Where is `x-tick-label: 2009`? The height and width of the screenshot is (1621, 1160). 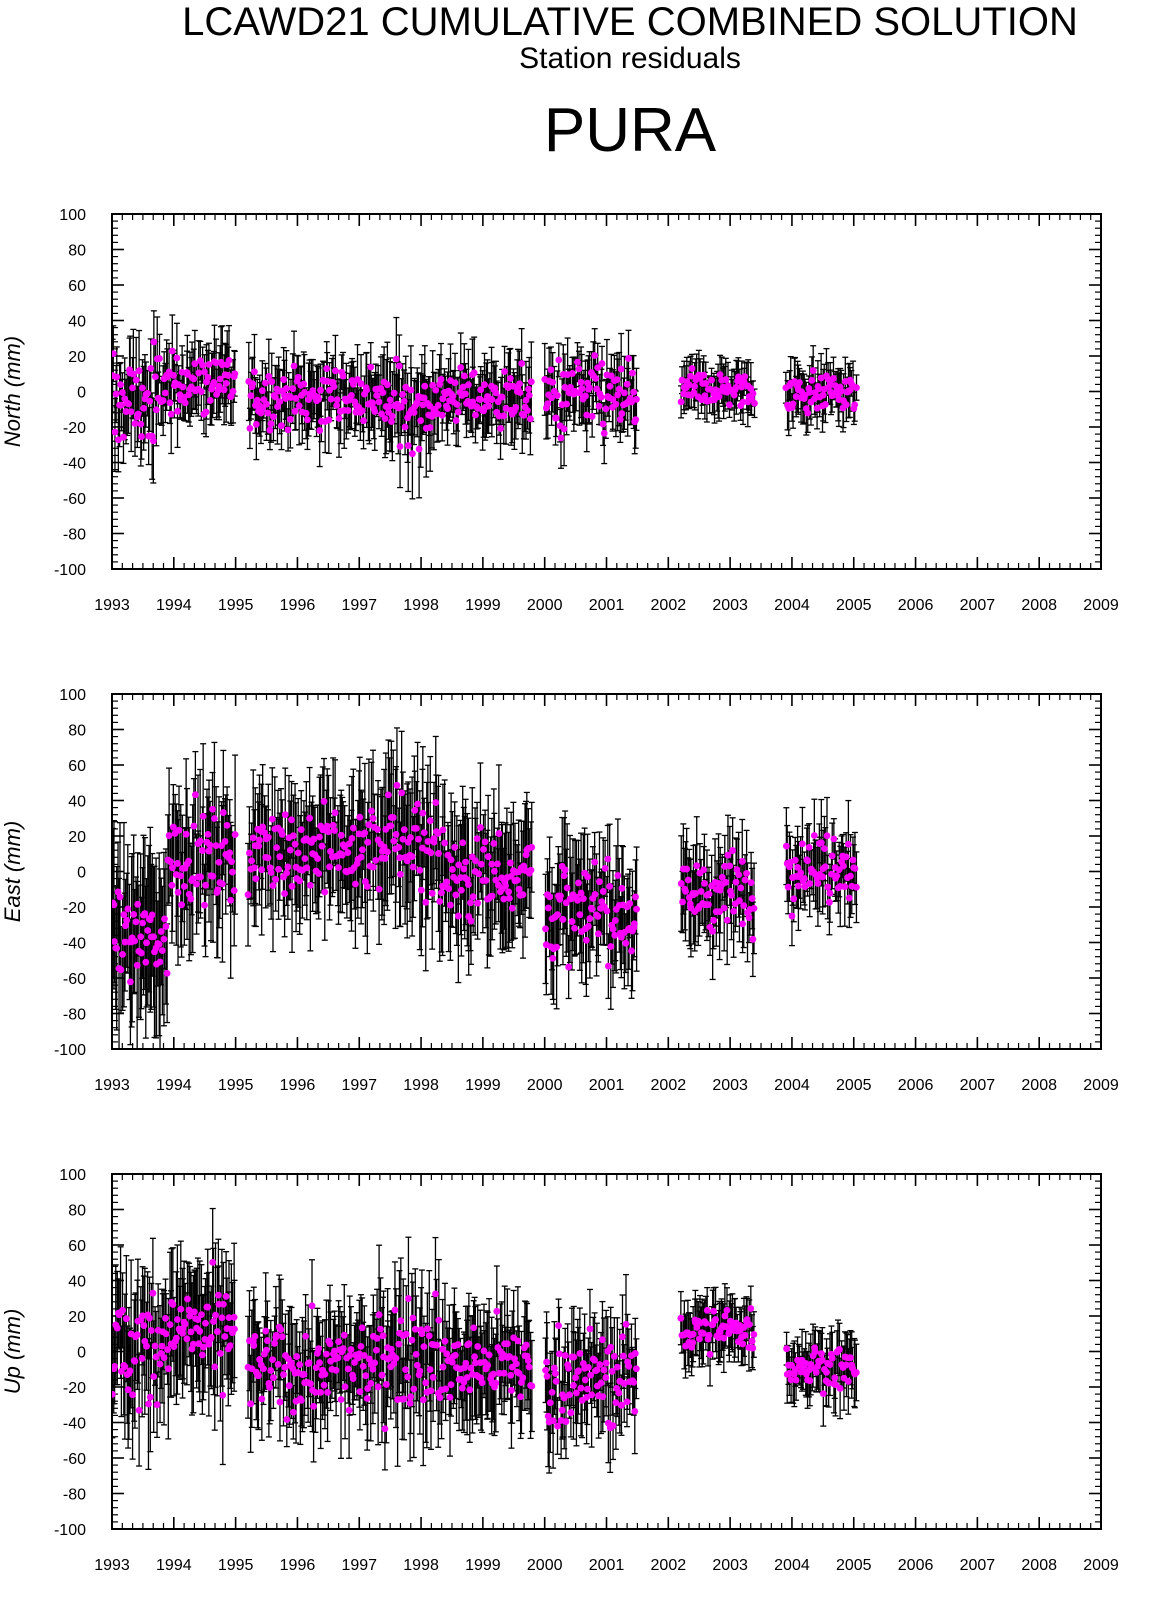 x-tick-label: 2009 is located at coordinates (1101, 1565).